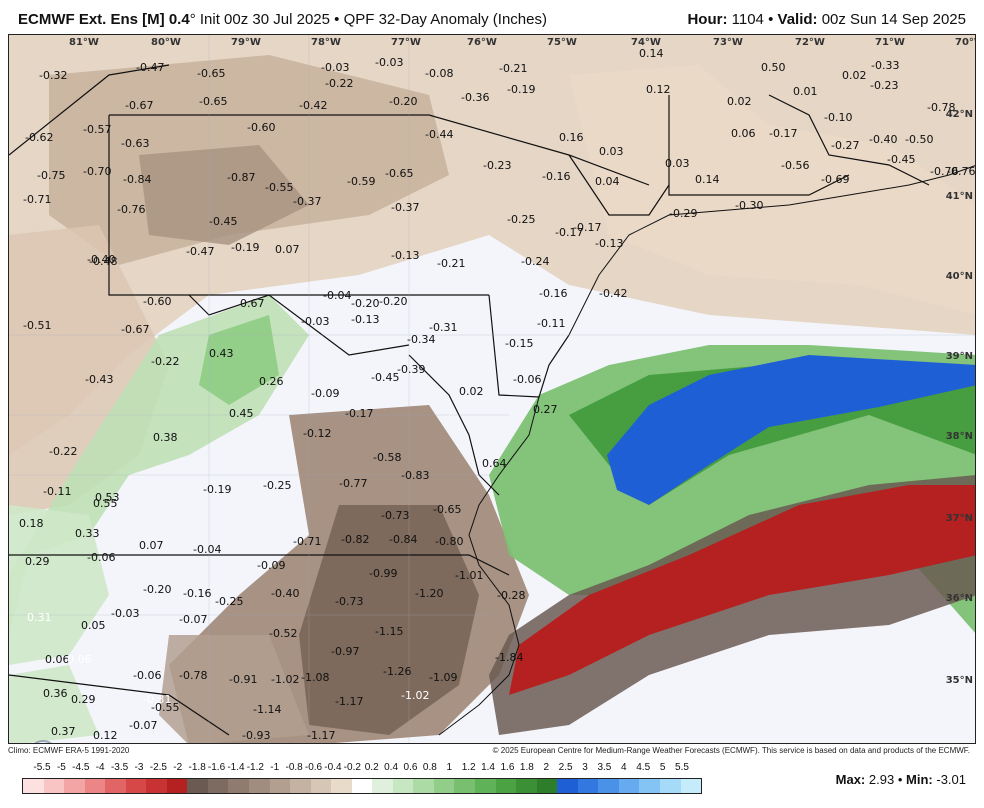 The width and height of the screenshot is (984, 808). I want to click on anomaly-value-label: 0.53, so click(107, 497).